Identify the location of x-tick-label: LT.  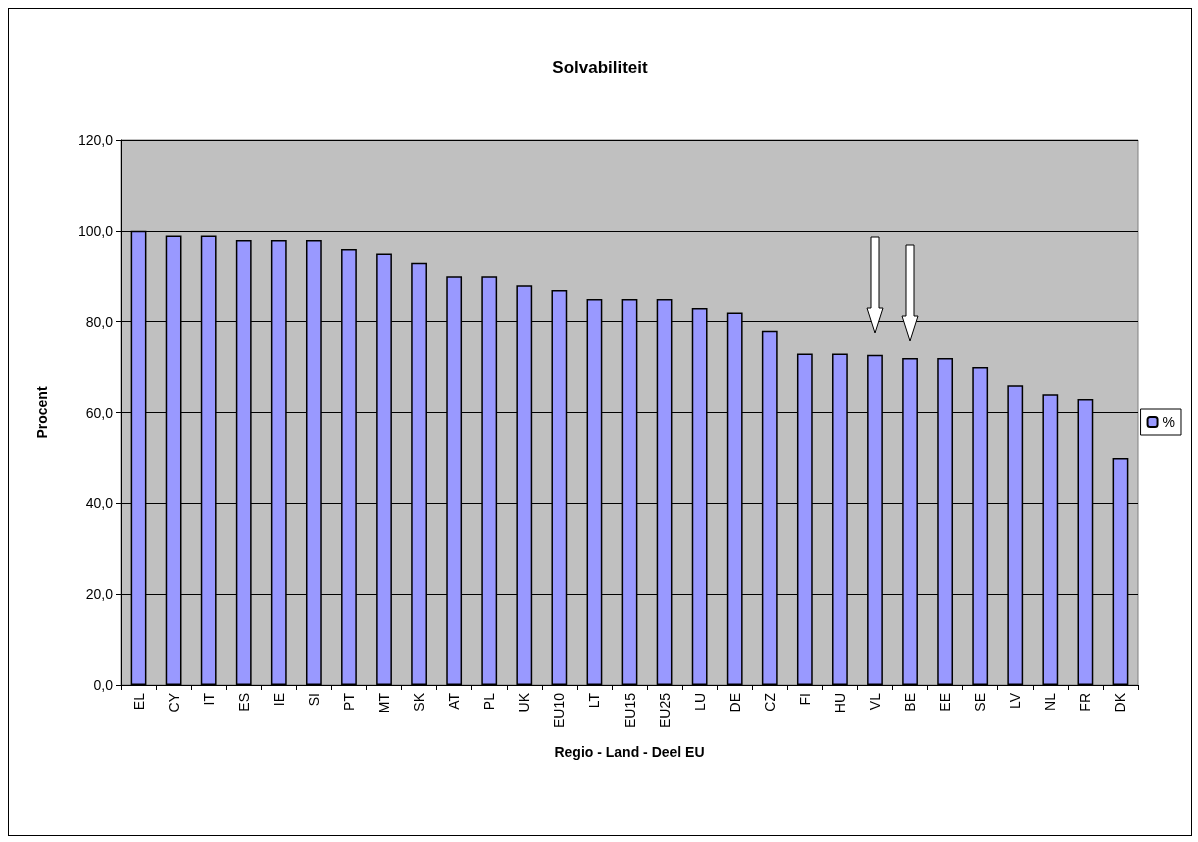
(594, 700).